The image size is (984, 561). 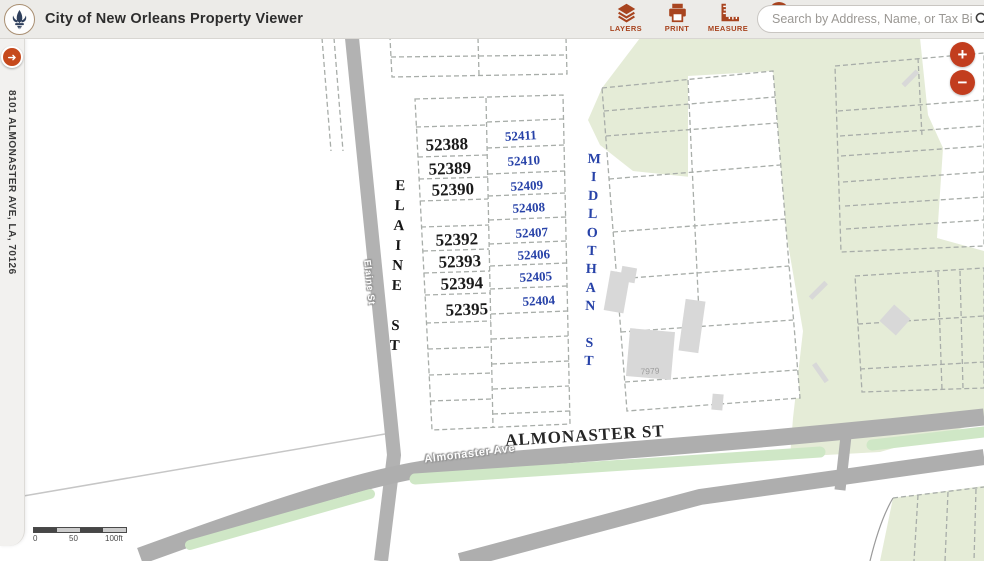 What do you see at coordinates (843, 458) in the screenshot?
I see `road-connector` at bounding box center [843, 458].